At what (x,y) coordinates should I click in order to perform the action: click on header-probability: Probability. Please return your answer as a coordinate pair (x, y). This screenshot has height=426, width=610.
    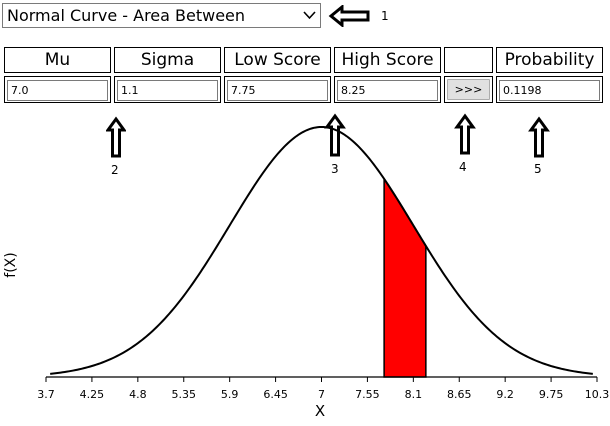
    Looking at the image, I should click on (549, 60).